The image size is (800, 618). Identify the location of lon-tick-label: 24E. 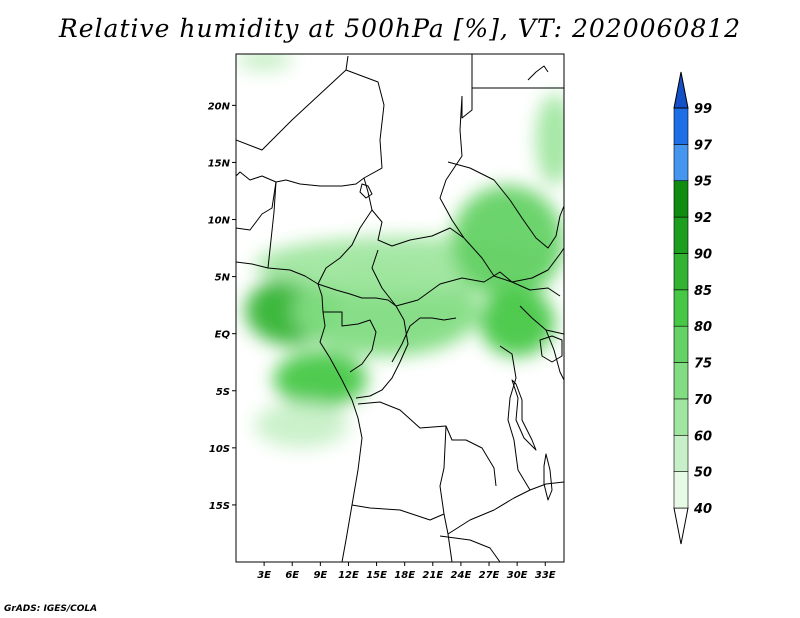
(461, 575).